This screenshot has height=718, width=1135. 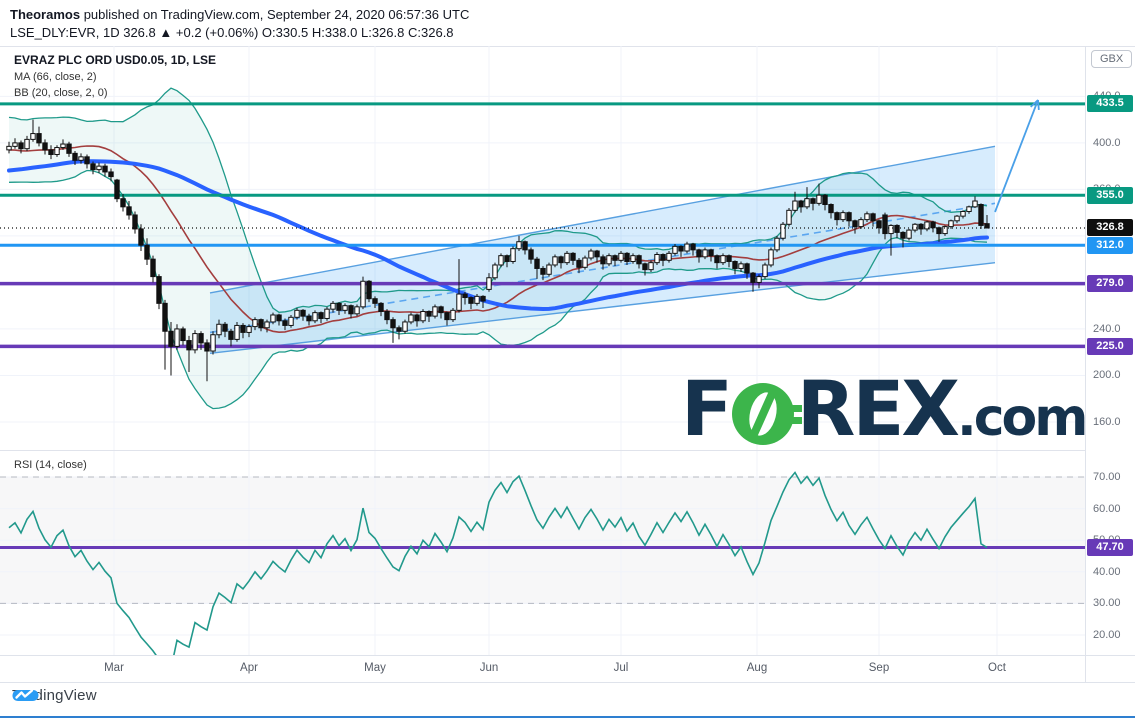 What do you see at coordinates (1107, 421) in the screenshot?
I see `price-tick-label: 160.0` at bounding box center [1107, 421].